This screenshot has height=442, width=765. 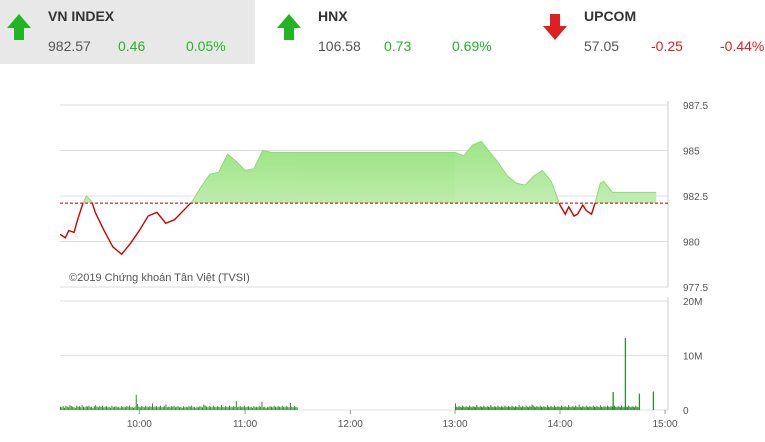 I want to click on lunch-break-area, so click(x=376, y=178).